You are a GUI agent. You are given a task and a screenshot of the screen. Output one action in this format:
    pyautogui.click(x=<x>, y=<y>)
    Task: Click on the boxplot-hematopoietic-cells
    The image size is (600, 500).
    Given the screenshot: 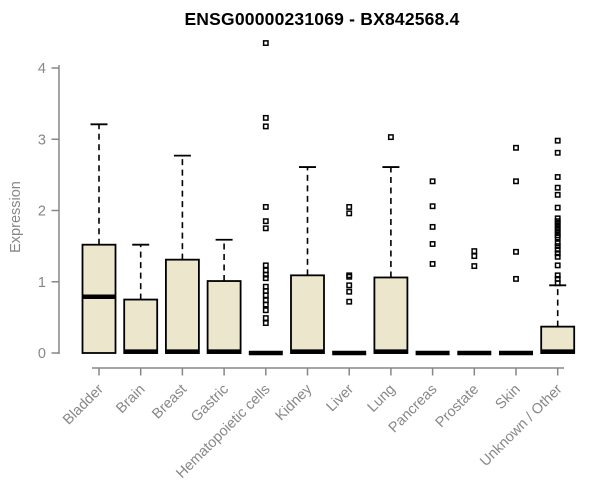 What is the action you would take?
    pyautogui.click(x=265, y=198)
    